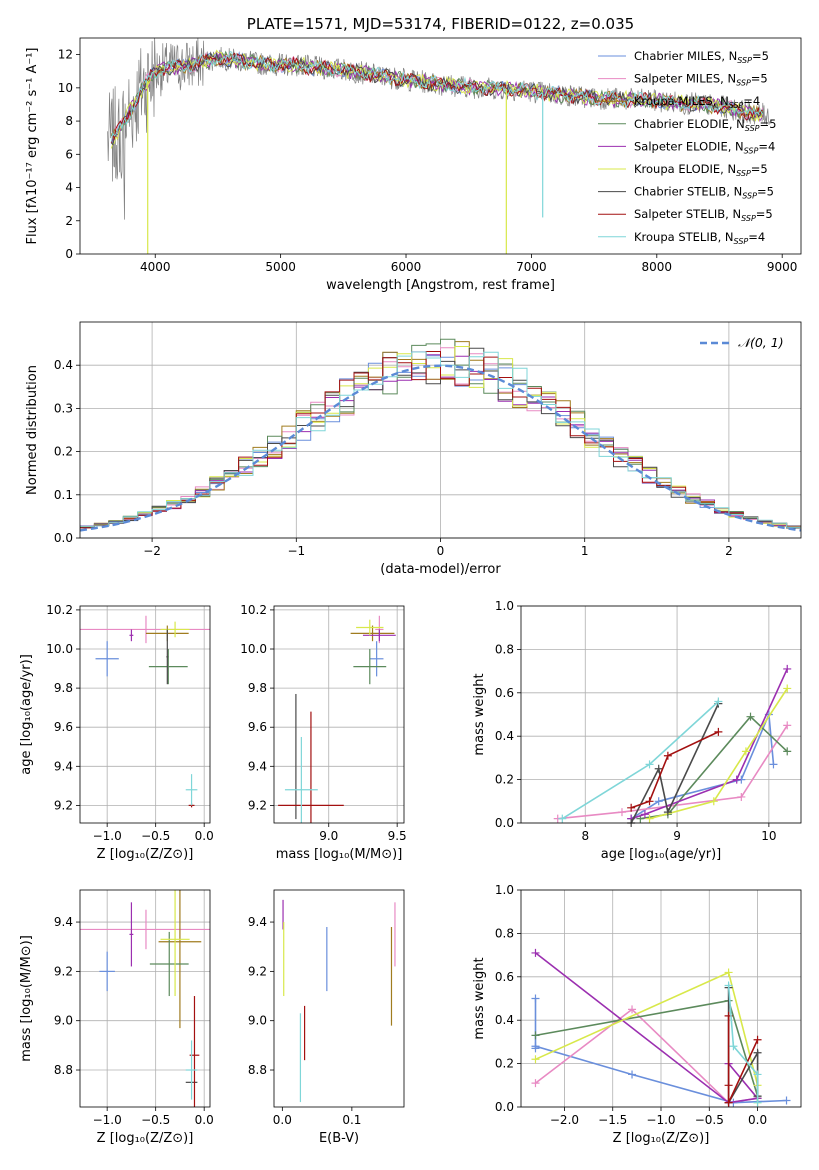  Describe the element at coordinates (26, 998) in the screenshot. I see `y-axis-label: mass [log₁₀(M/M⊙)]` at that location.